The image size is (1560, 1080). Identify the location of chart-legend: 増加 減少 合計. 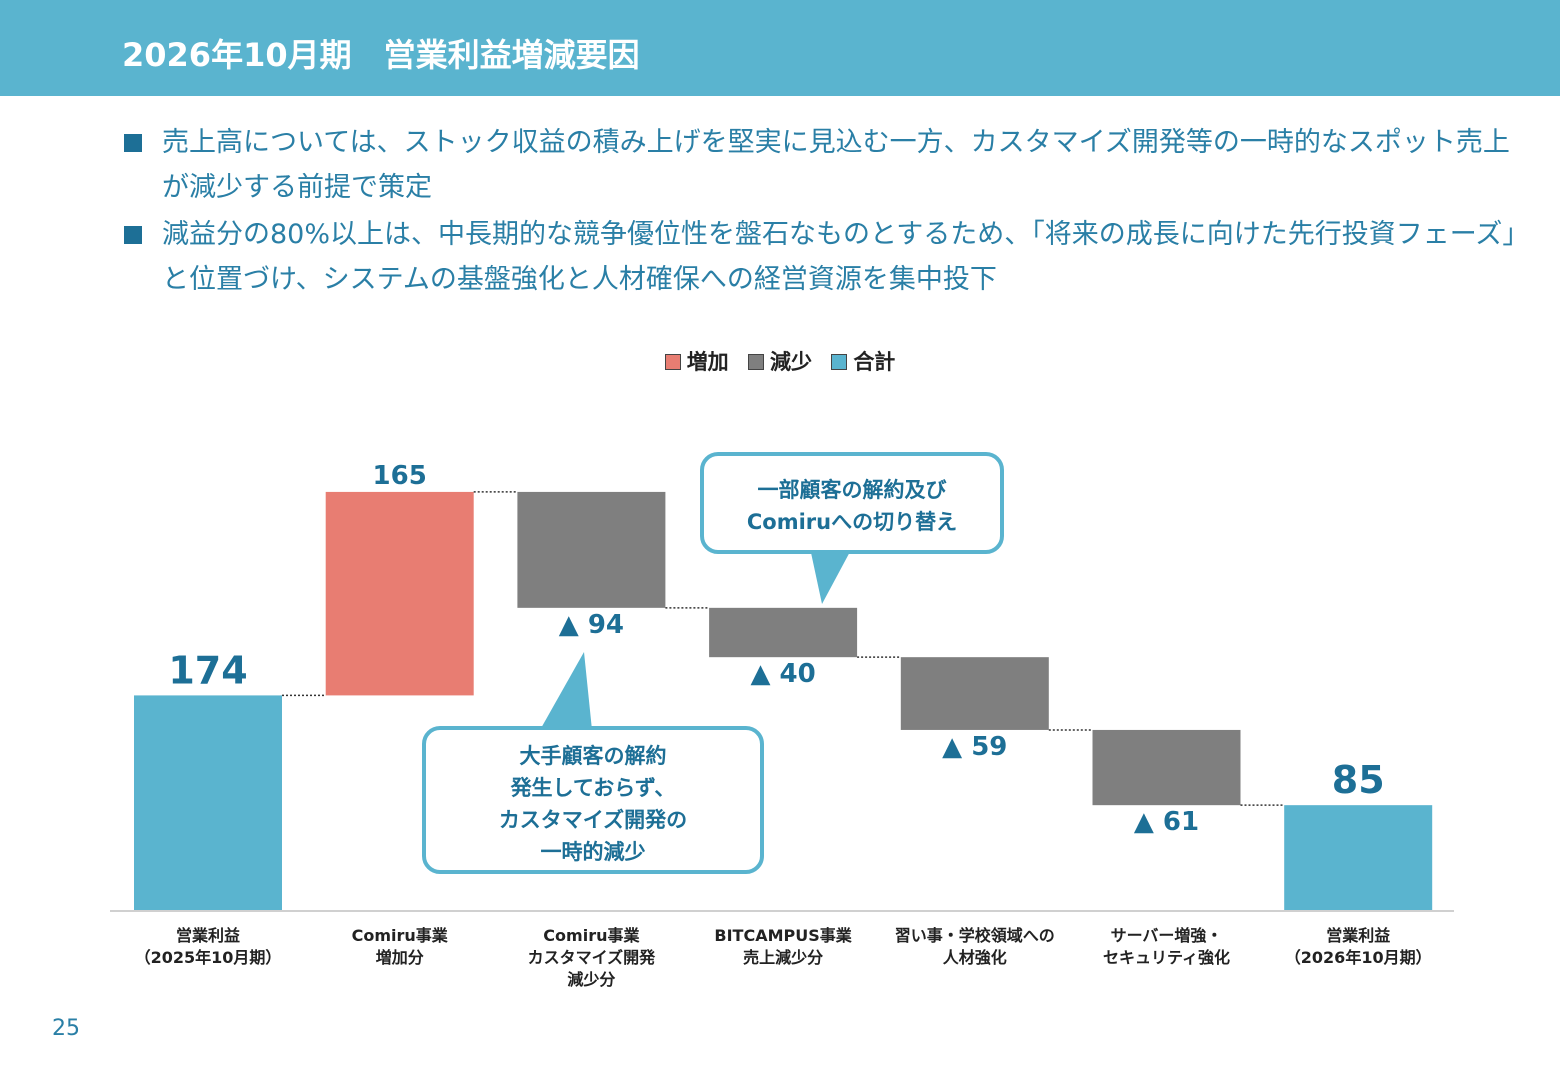
(780, 361).